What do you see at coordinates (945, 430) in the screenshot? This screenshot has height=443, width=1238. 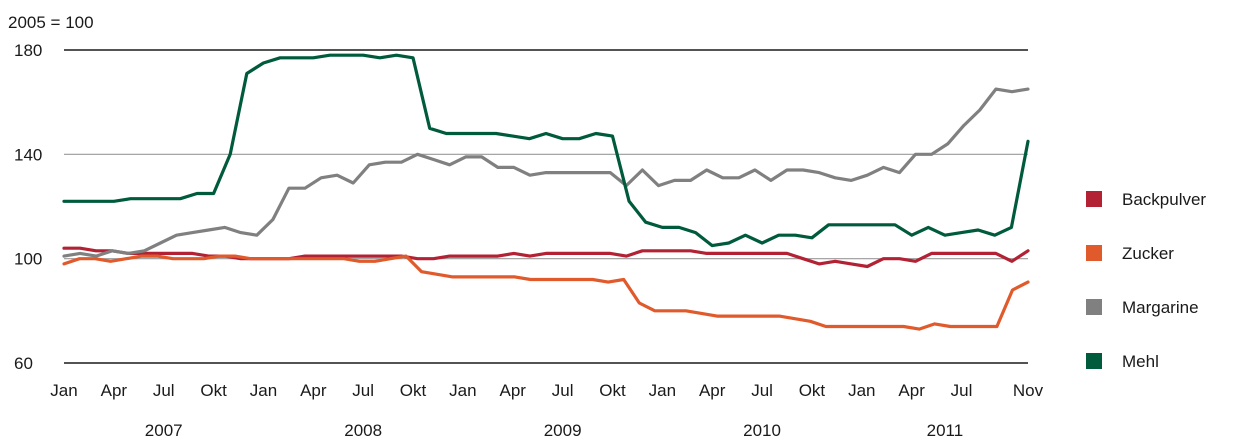 I see `year-label: 2011` at bounding box center [945, 430].